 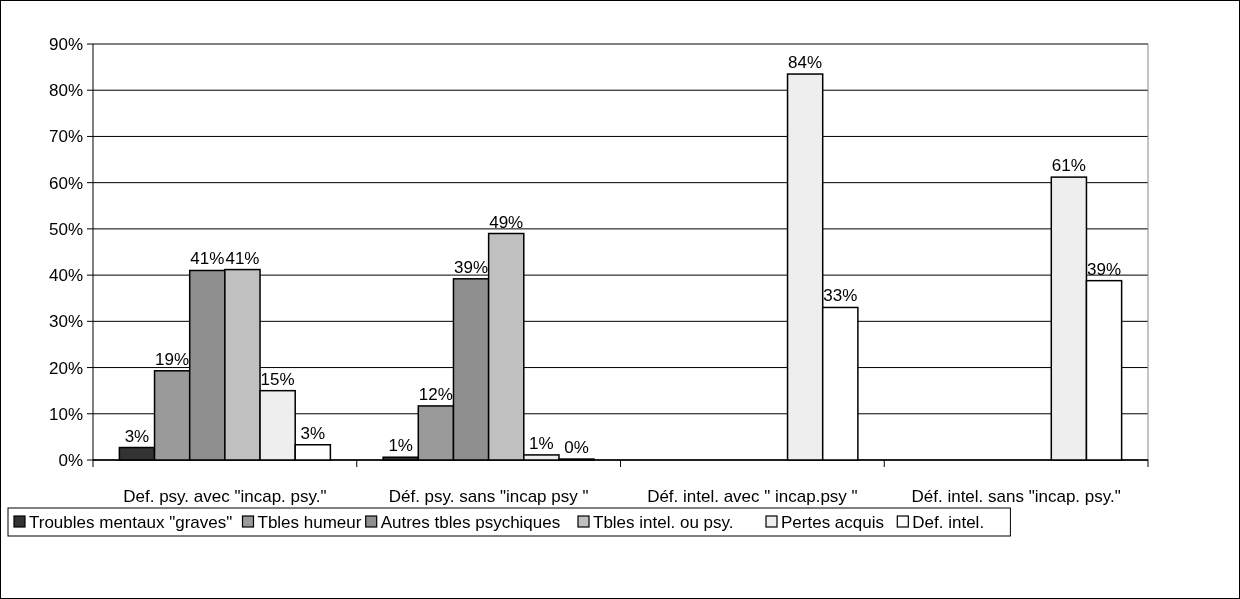 I want to click on y-tick-label: 20%, so click(x=65, y=368).